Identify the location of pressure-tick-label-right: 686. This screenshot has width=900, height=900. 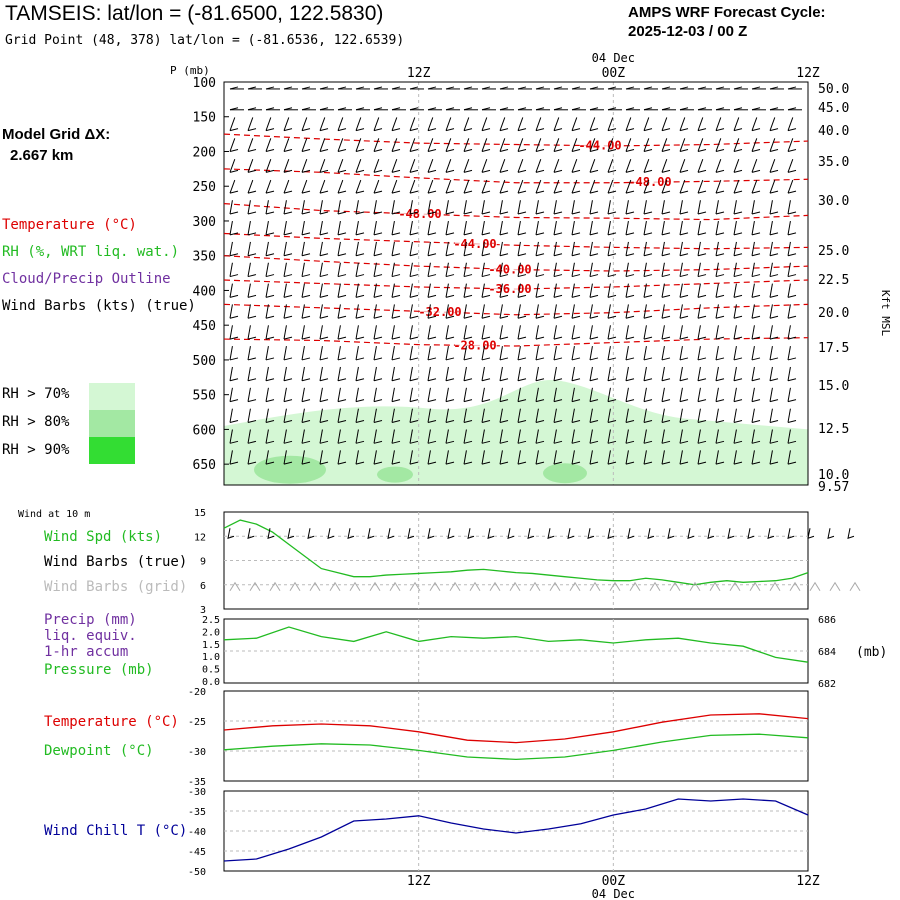
(827, 620).